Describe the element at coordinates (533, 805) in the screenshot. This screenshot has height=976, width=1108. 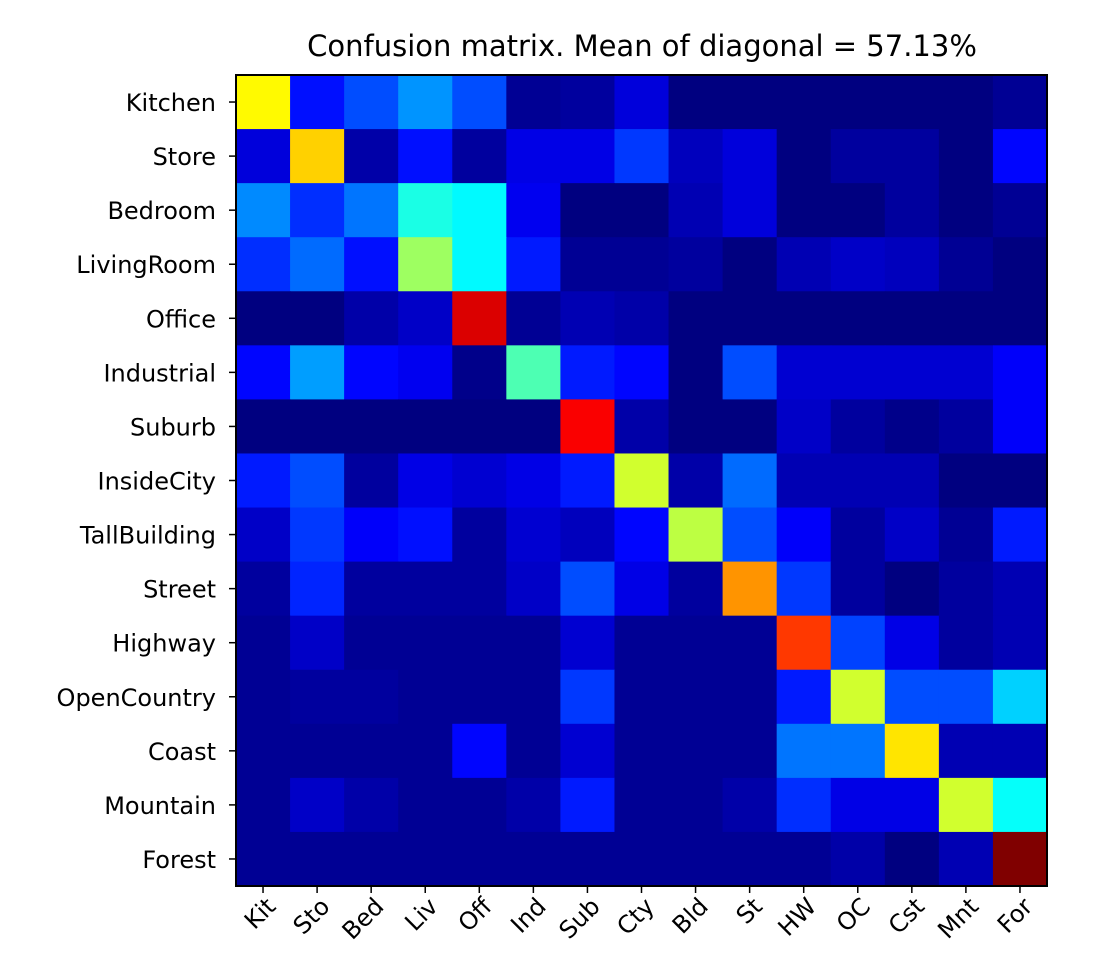
I see `heatmap-cell-Mountain-Ind` at that location.